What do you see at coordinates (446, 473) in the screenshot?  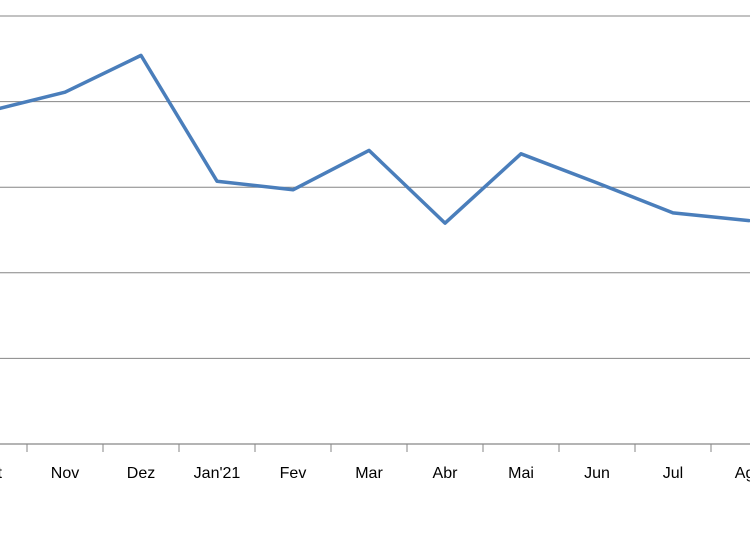 I see `x-tick-label: Abr` at bounding box center [446, 473].